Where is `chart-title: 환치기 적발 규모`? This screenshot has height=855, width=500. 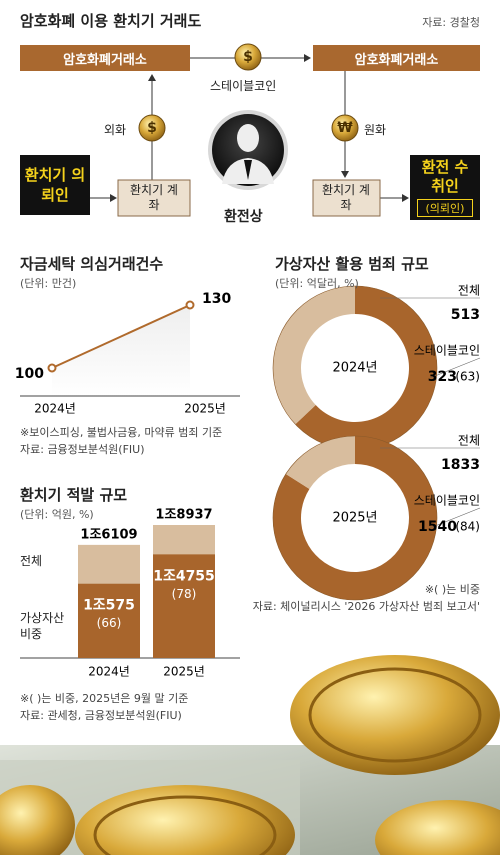
chart-title: 환치기 적발 규모 is located at coordinates (74, 495).